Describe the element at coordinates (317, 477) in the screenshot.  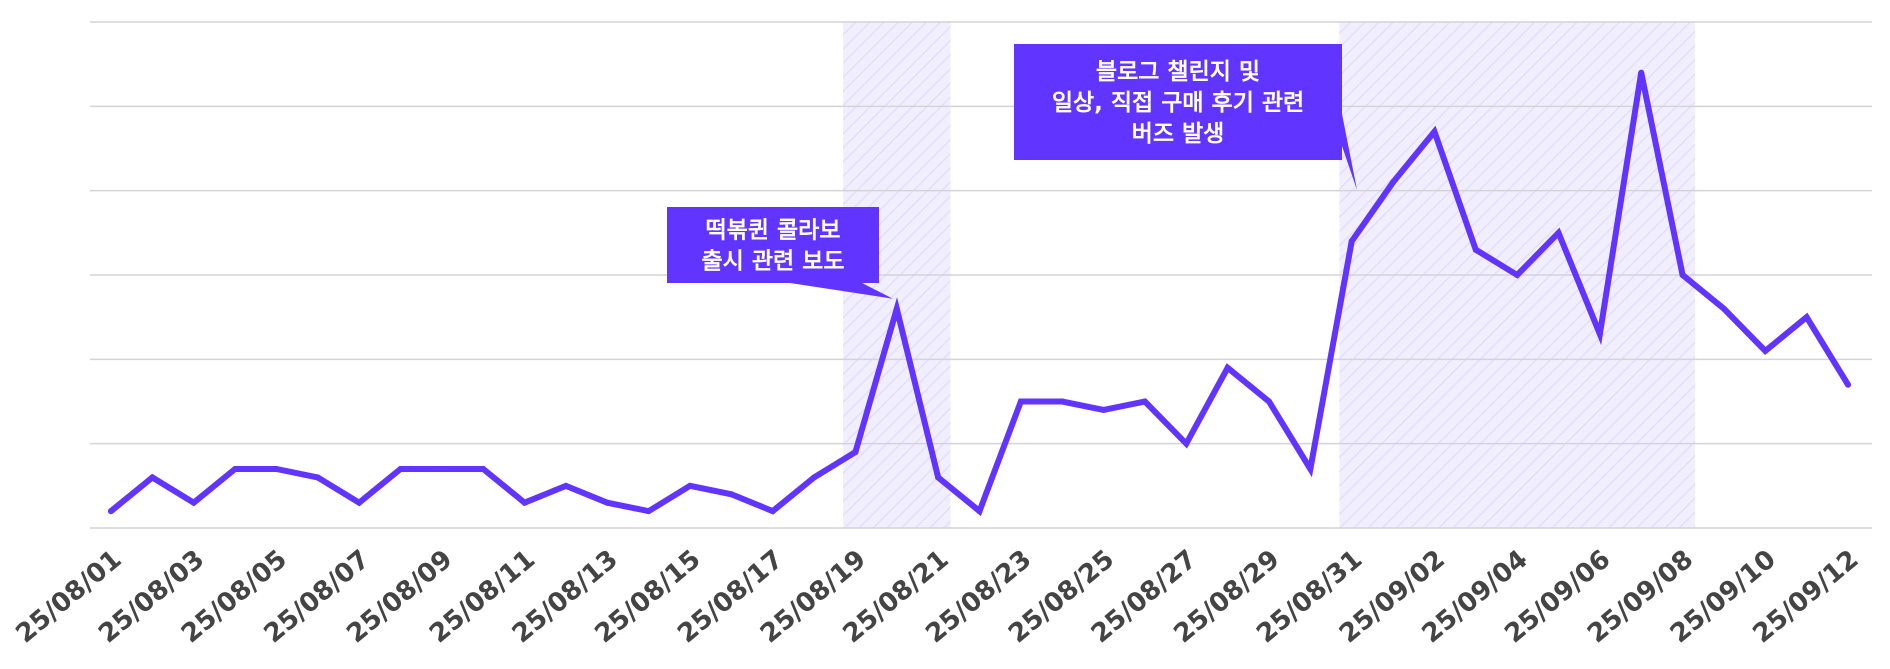
I see `data-point-25/08/06` at that location.